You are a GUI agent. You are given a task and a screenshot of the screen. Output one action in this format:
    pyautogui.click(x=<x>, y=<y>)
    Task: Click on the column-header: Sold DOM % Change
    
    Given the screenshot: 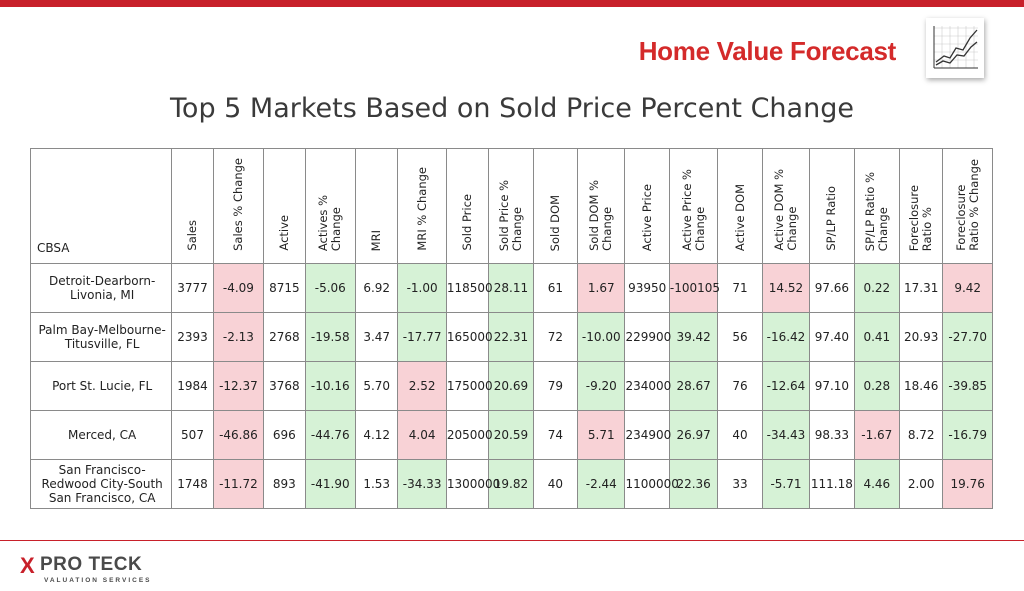 What is the action you would take?
    pyautogui.click(x=601, y=206)
    